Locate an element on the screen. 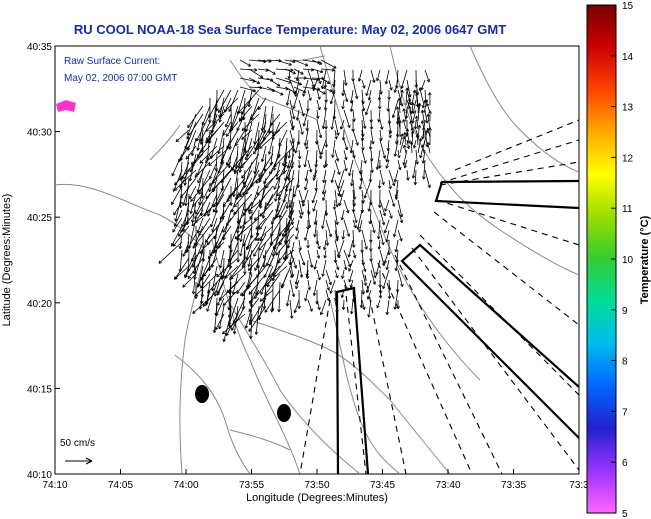 The width and height of the screenshot is (651, 519). y-tick-label: 40:20 is located at coordinates (39, 304).